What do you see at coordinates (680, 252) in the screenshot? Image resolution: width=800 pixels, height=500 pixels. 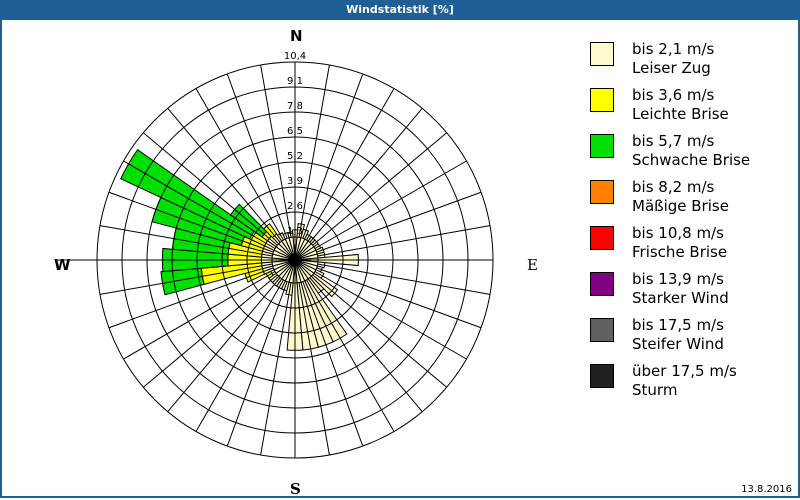 I see `legend-label: Frische Brise` at bounding box center [680, 252].